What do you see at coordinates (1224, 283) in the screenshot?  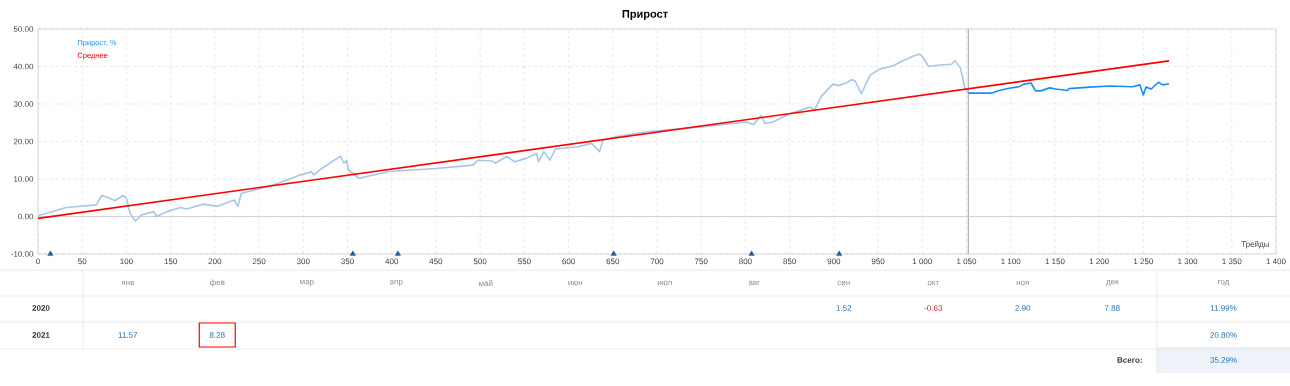 I see `category-label: год` at bounding box center [1224, 283].